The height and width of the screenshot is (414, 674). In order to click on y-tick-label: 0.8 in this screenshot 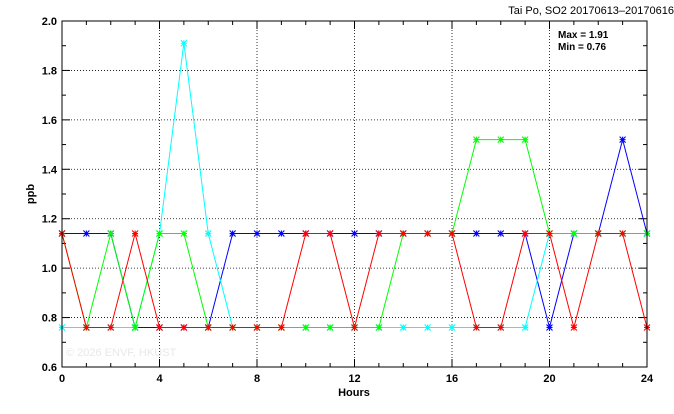, I will do `click(49, 319)`.